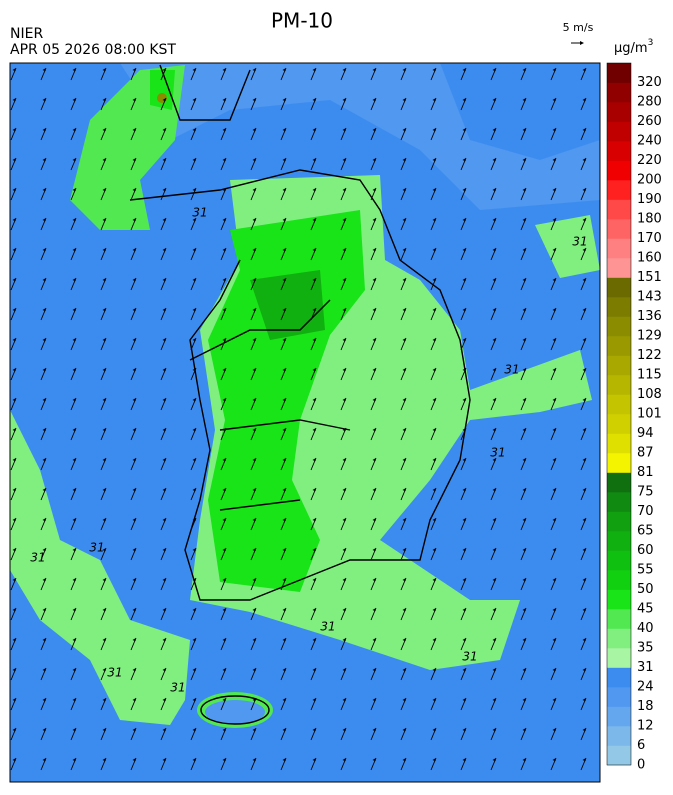 This screenshot has width=673, height=795. Describe the element at coordinates (651, 43) in the screenshot. I see `unit-exponent: 3` at that location.